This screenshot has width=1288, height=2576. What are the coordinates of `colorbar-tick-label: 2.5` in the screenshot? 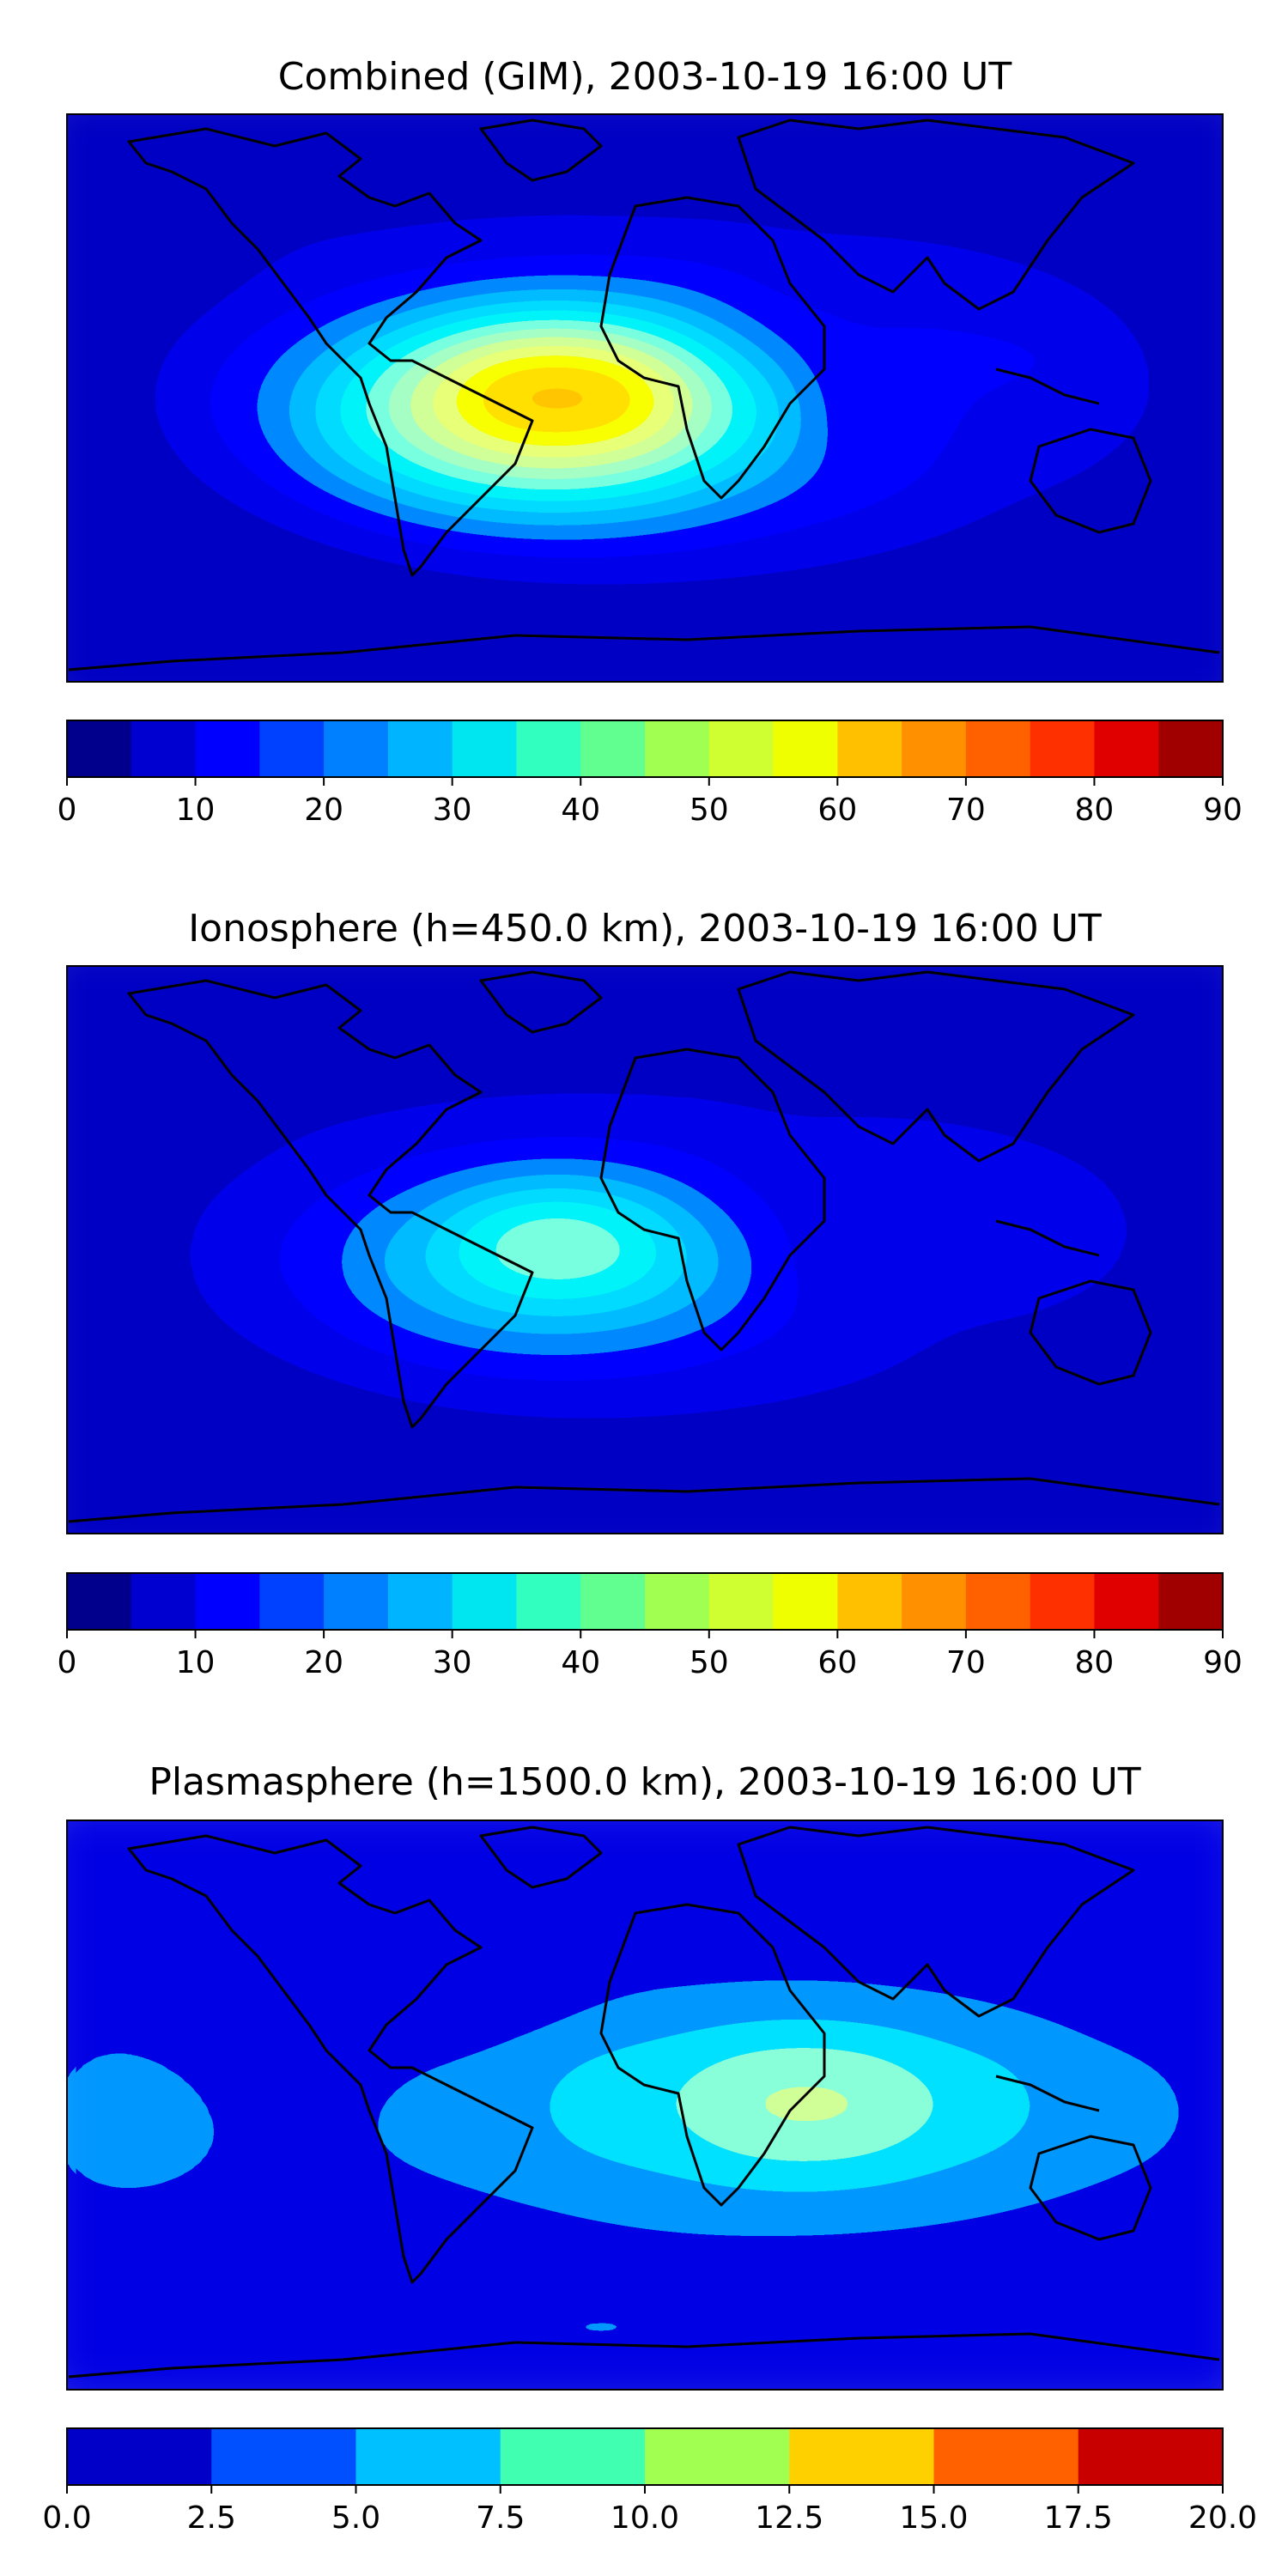 It's located at (212, 2518).